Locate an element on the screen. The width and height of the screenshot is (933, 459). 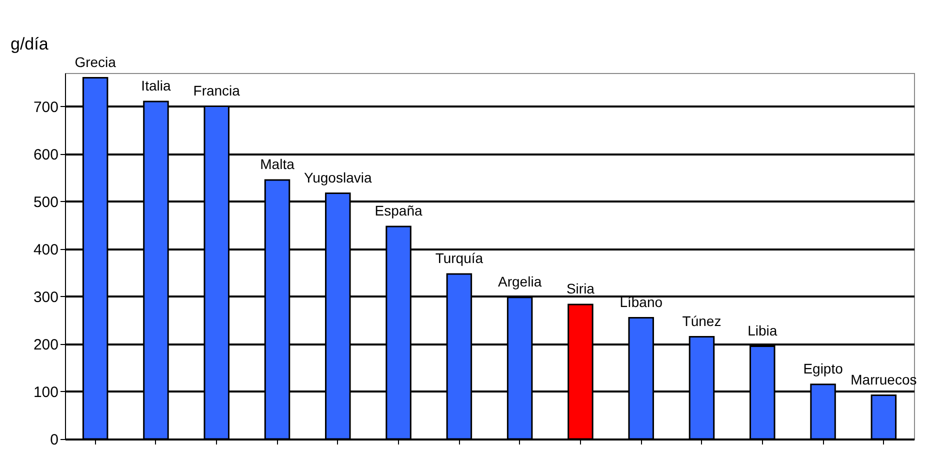
y-tick-label: 600 is located at coordinates (45, 155).